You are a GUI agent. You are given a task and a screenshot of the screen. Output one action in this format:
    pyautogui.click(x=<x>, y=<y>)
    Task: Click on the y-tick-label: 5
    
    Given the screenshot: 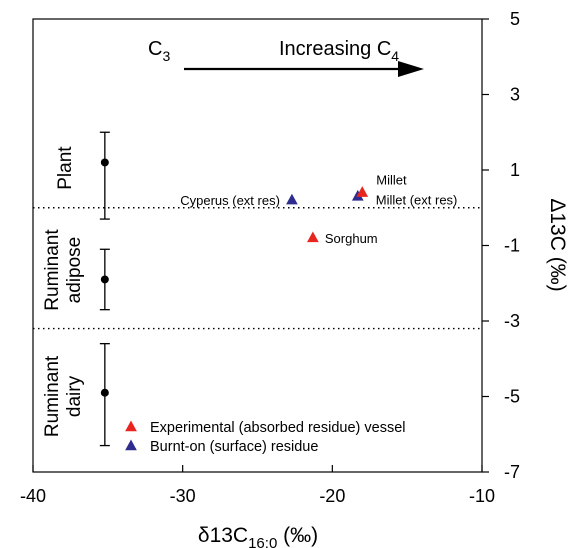 What is the action you would take?
    pyautogui.click(x=515, y=19)
    